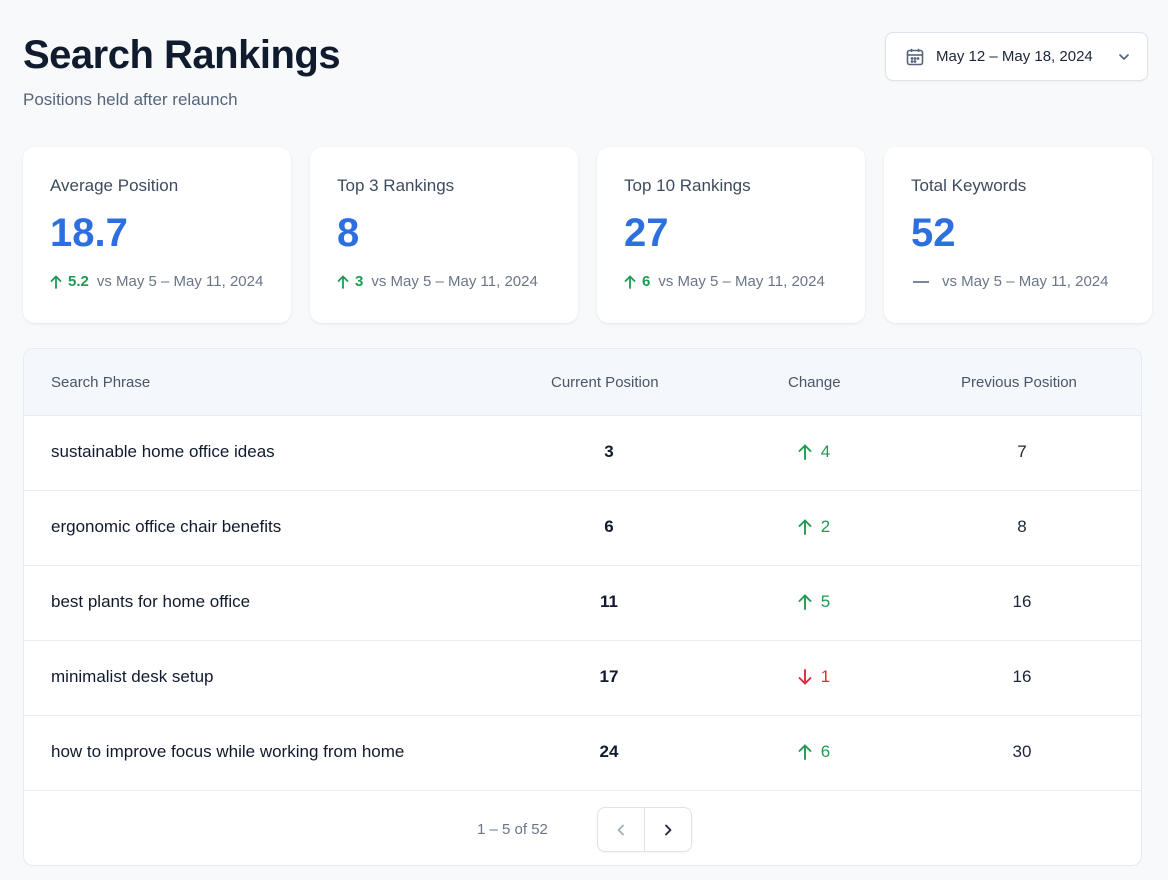 This screenshot has width=1168, height=880. Describe the element at coordinates (582, 828) in the screenshot. I see `pagination: 1 – 5 of 52` at that location.